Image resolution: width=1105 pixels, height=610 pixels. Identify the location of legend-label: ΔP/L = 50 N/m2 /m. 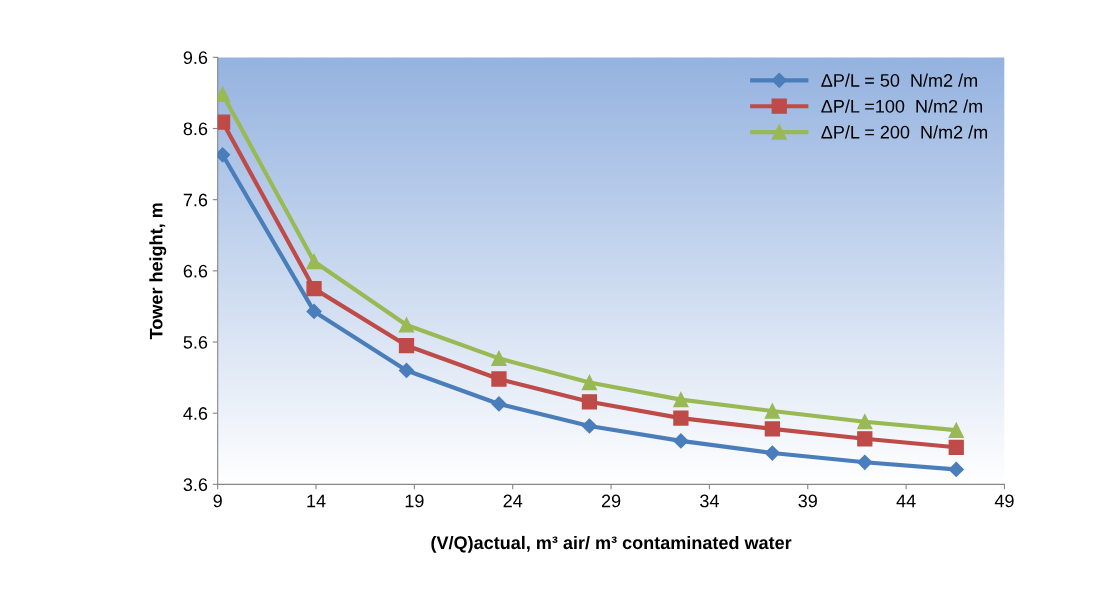
(899, 80).